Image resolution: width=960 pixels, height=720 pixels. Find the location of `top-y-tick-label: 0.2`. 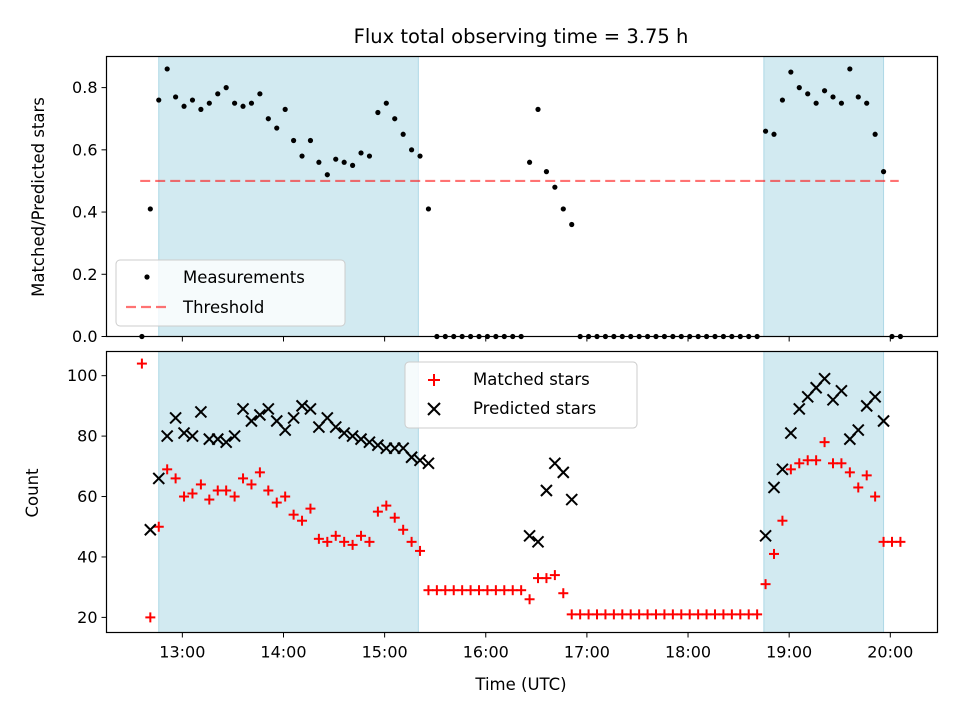

top-y-tick-label: 0.2 is located at coordinates (84, 274).